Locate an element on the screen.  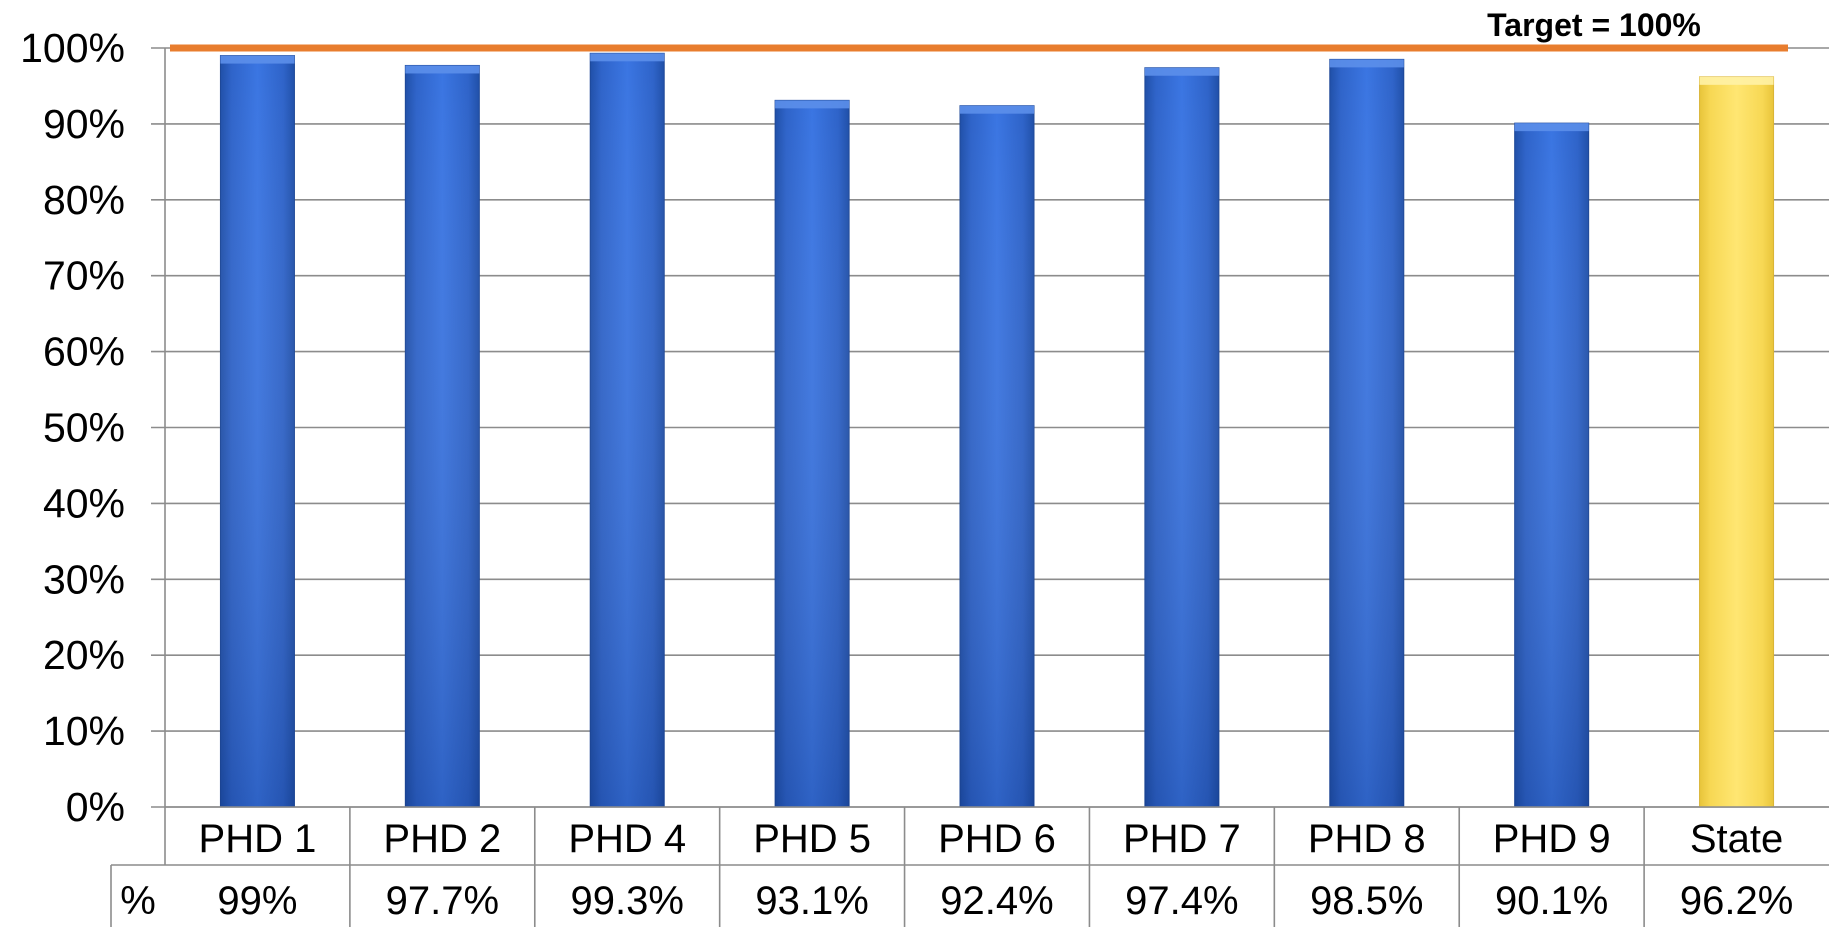
x-category-label: PHD 5 is located at coordinates (812, 839).